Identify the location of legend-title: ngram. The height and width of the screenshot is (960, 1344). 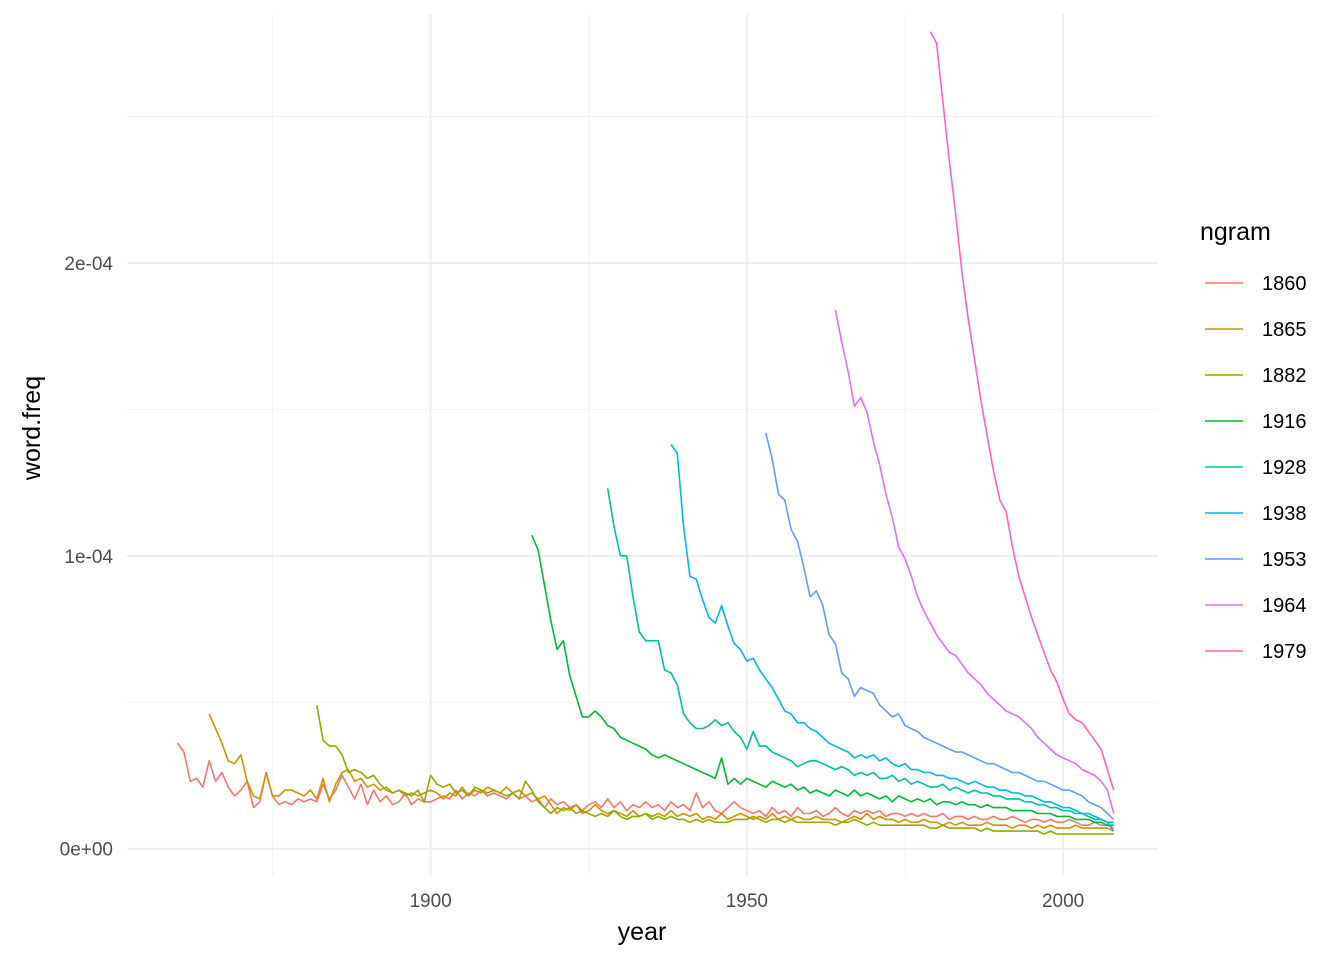
(1235, 232).